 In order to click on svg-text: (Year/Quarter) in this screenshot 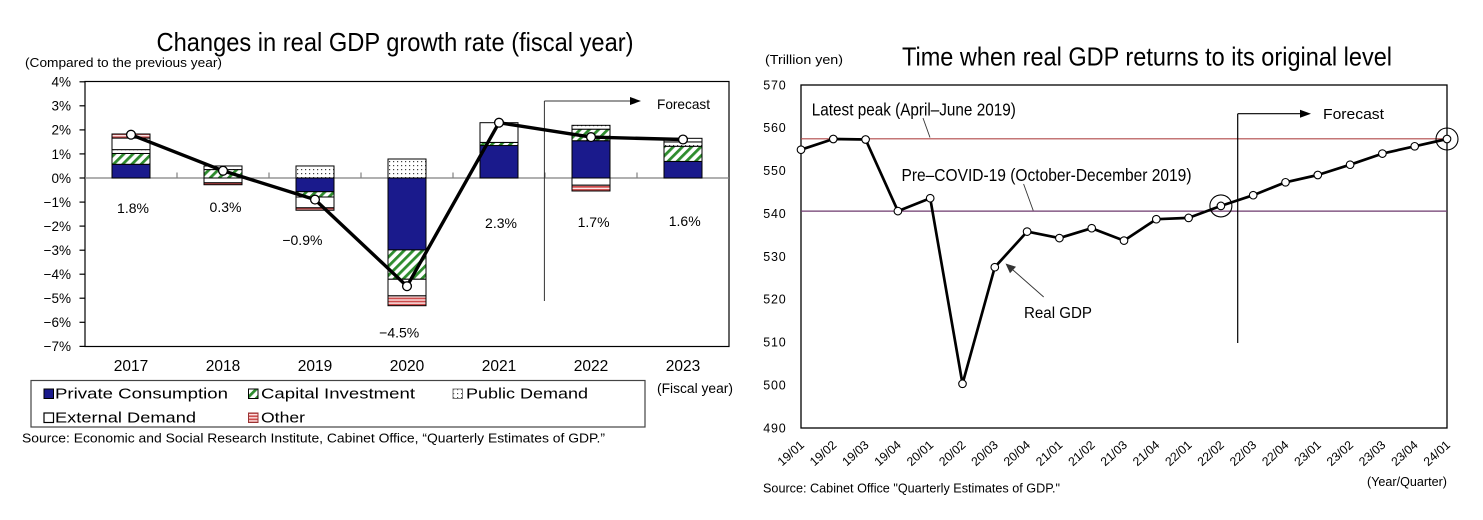, I will do `click(1407, 482)`.